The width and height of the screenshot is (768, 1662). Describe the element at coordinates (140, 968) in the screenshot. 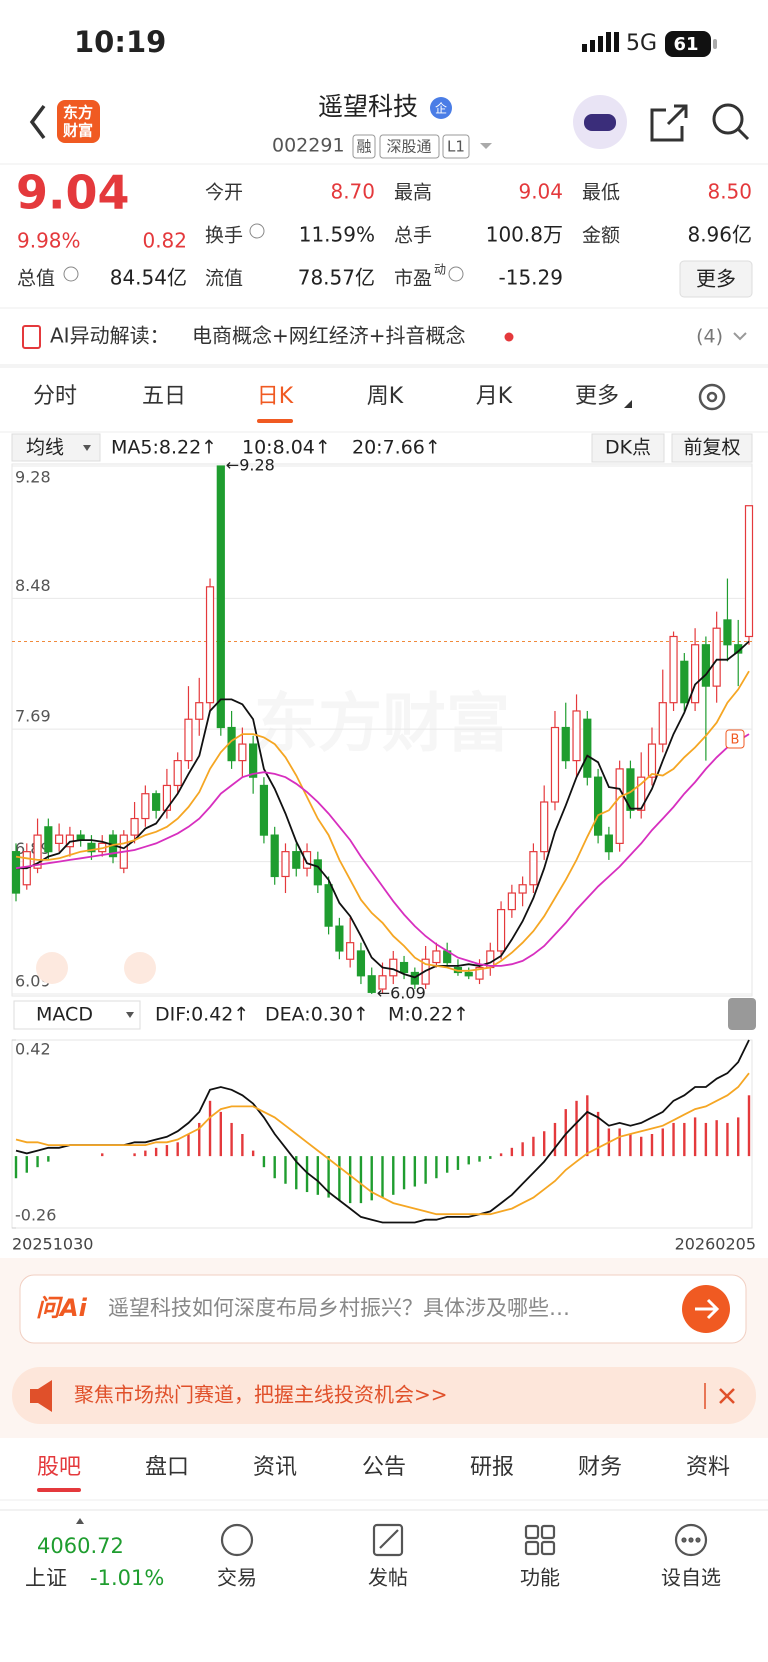

I see `zoom-button` at that location.